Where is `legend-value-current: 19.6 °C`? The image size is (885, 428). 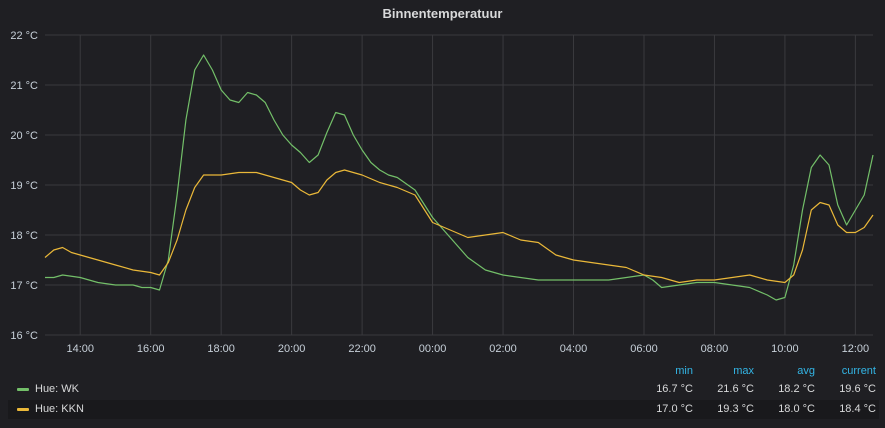
legend-value-current: 19.6 °C is located at coordinates (857, 389).